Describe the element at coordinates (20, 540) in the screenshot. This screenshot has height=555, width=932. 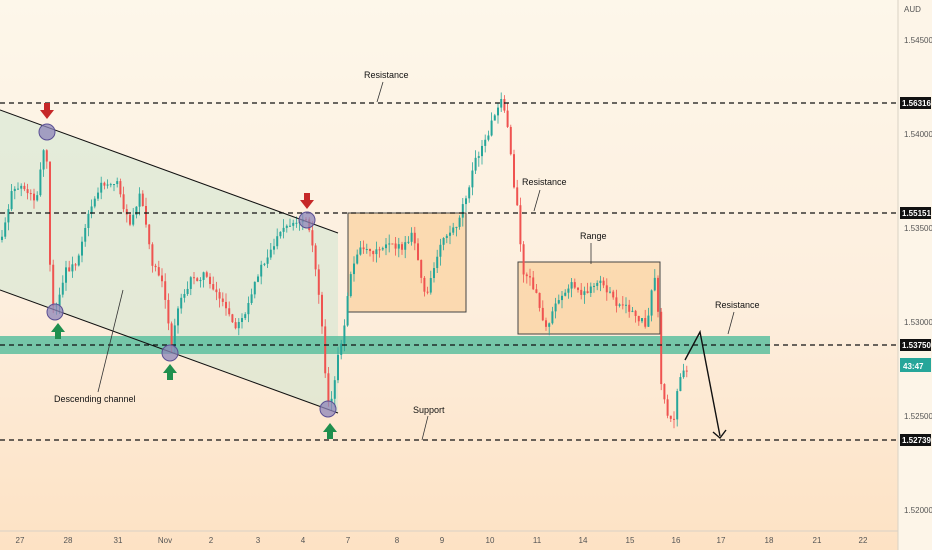
I see `x-tick-label: 27` at that location.